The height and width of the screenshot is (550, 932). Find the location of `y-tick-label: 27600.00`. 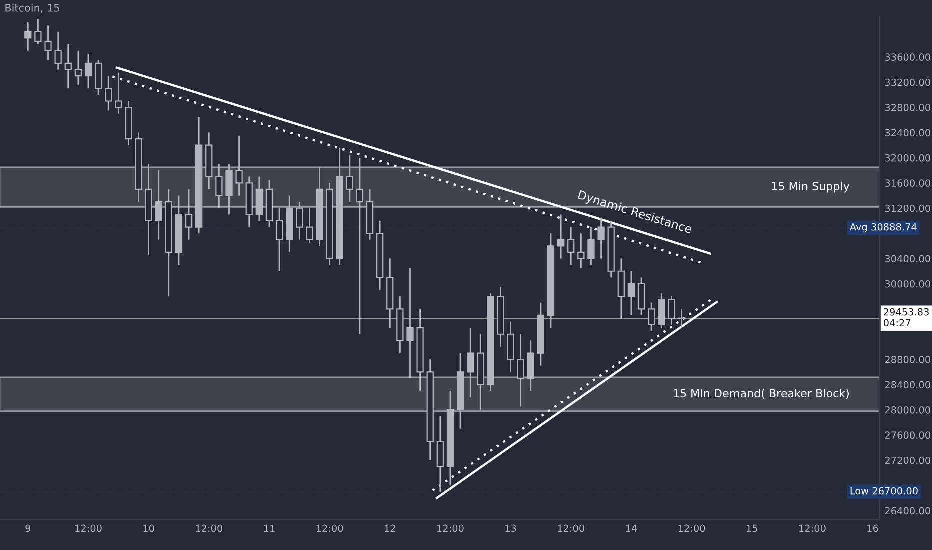

y-tick-label: 27600.00 is located at coordinates (907, 436).